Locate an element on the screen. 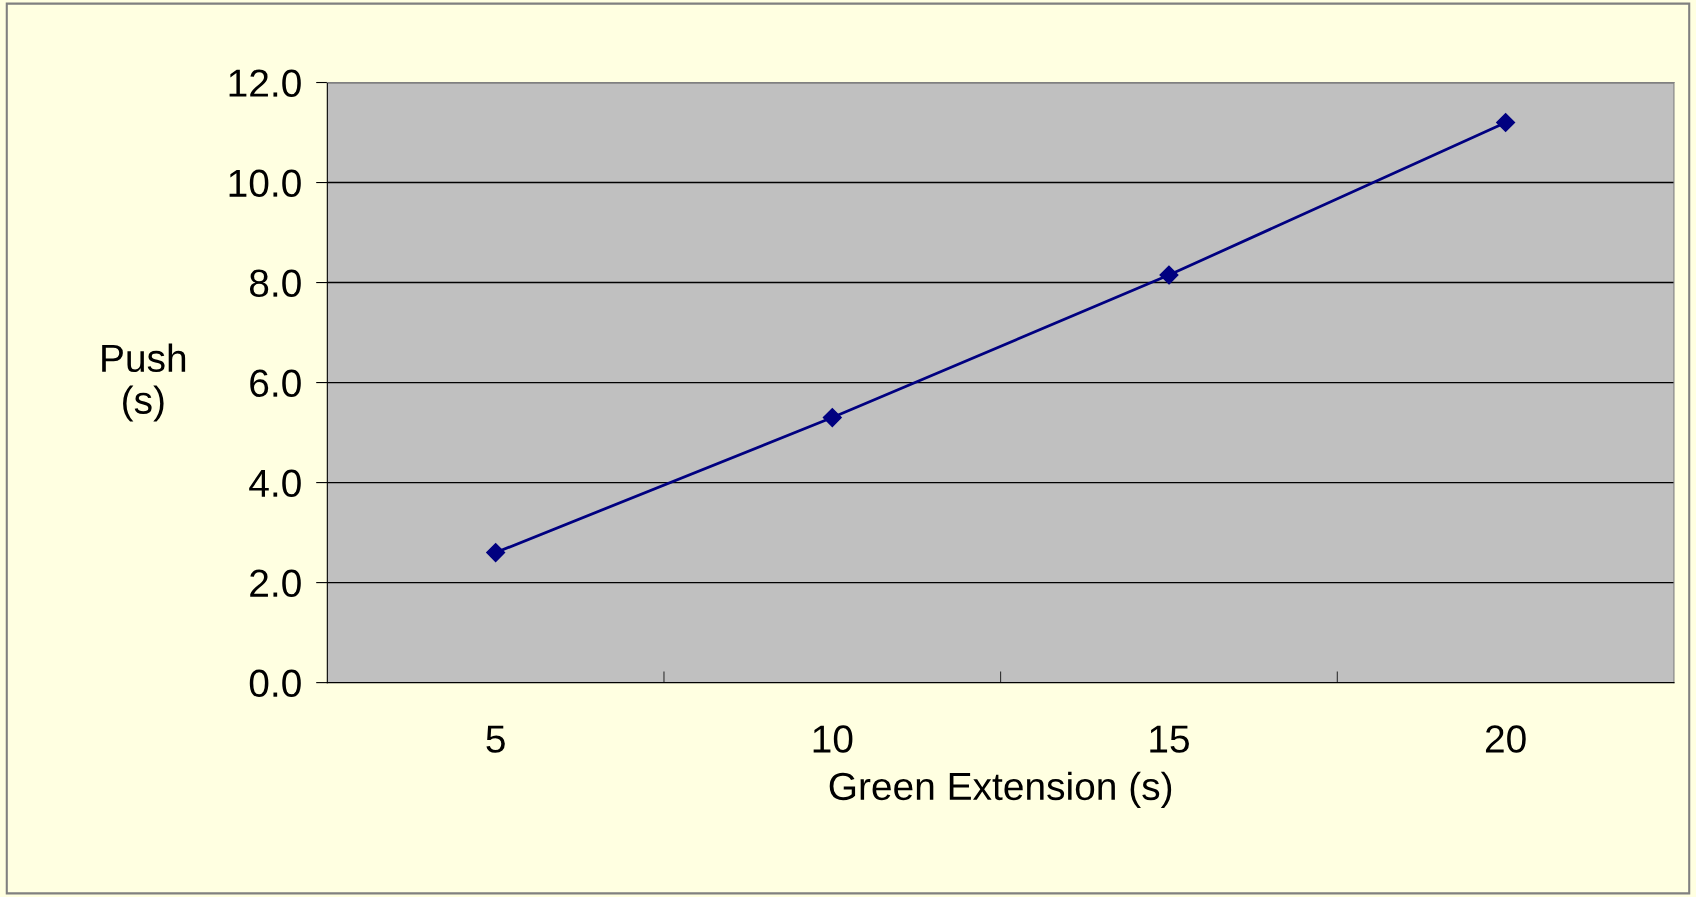 The image size is (1696, 897). y-tick-label: 10.0 is located at coordinates (265, 183).